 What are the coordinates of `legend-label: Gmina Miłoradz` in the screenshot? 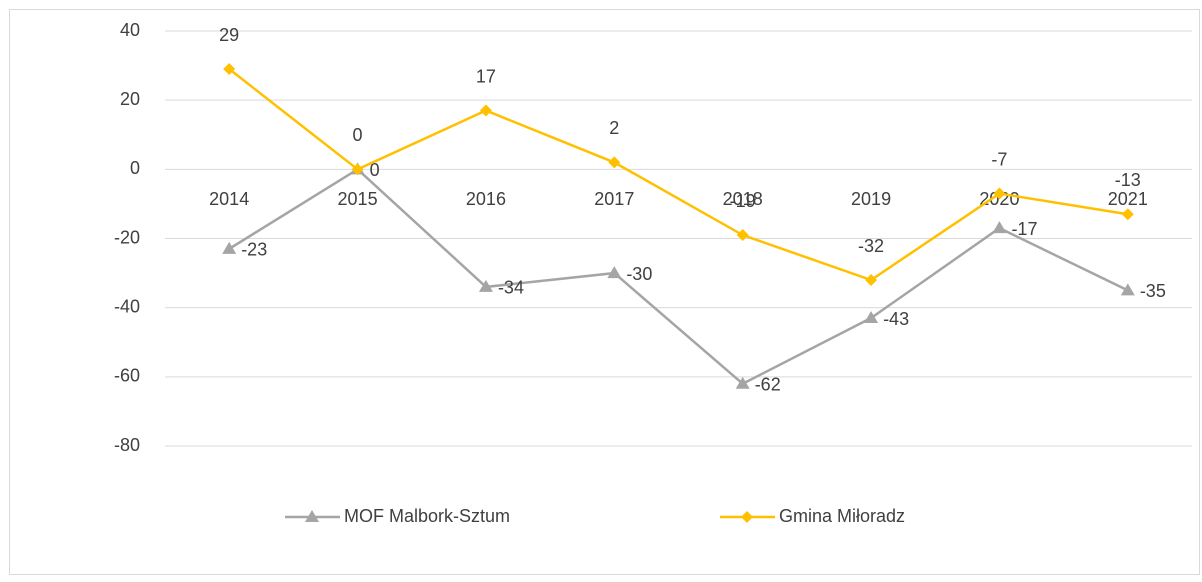 It's located at (842, 516).